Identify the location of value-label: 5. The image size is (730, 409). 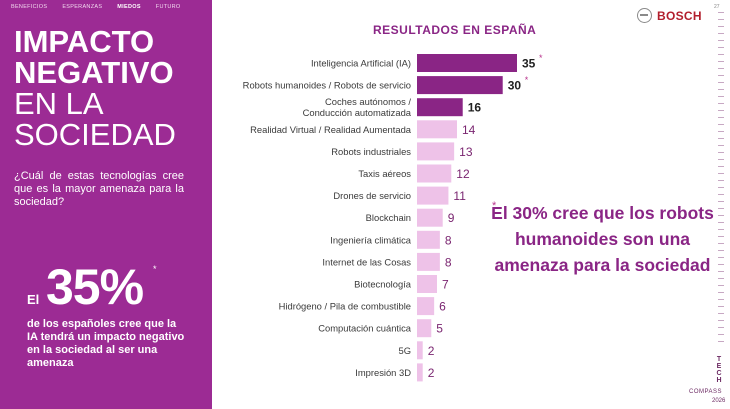
(439, 329).